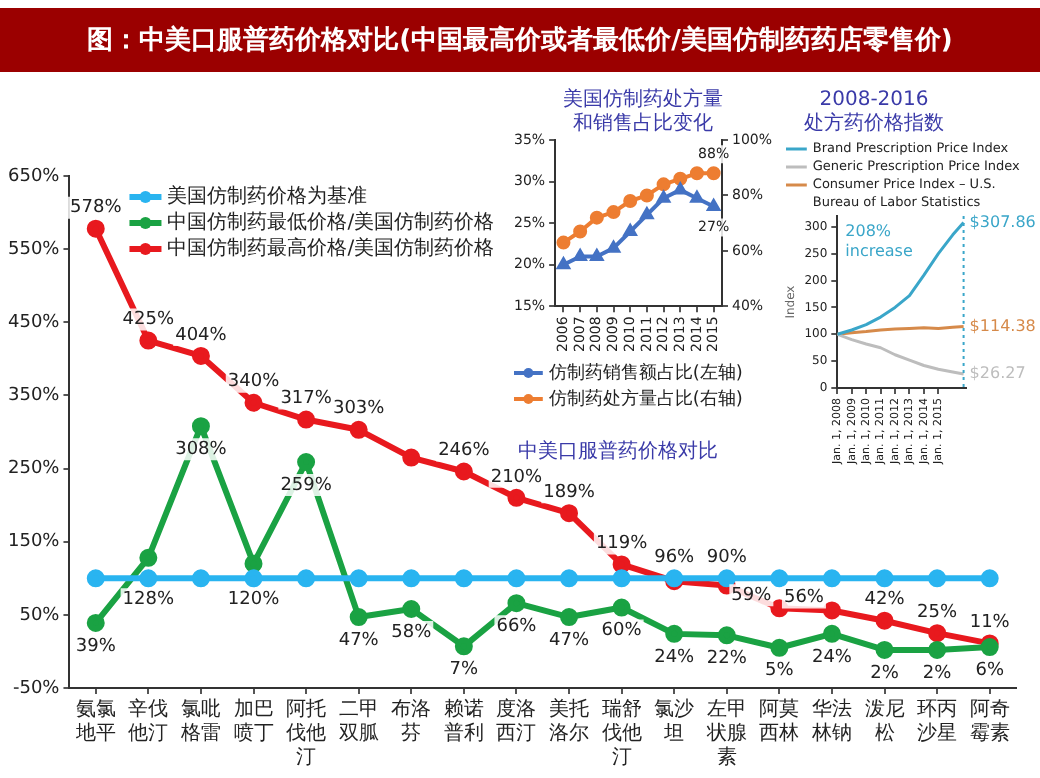 The width and height of the screenshot is (1040, 778). What do you see at coordinates (411, 721) in the screenshot?
I see `x-tick-label: 布洛芬` at bounding box center [411, 721].